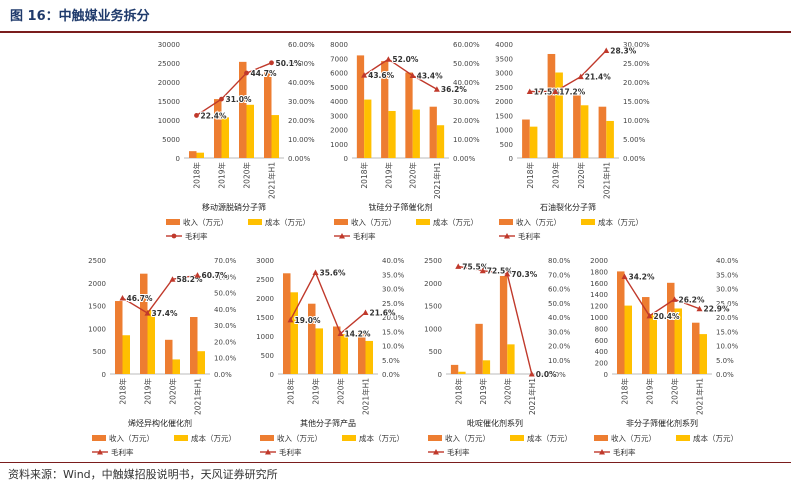 This screenshot has width=791, height=489. Describe the element at coordinates (301, 45) in the screenshot. I see `y2-tick-label: 60.00%` at that location.